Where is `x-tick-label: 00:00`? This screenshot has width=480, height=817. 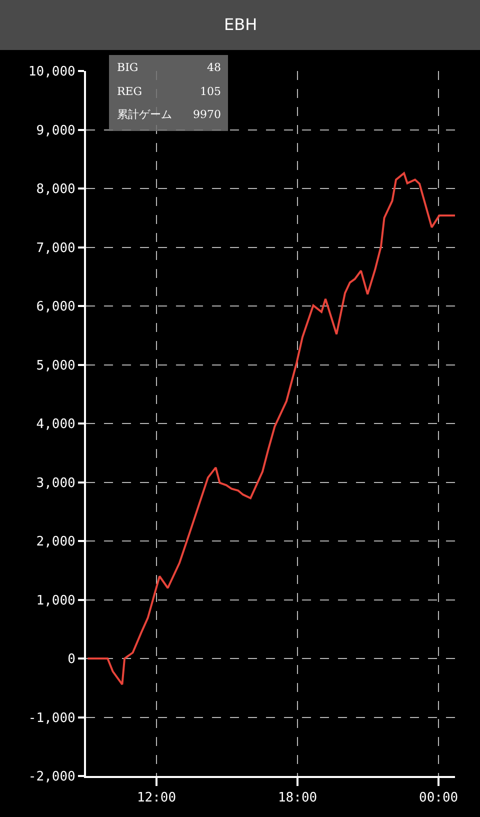
x-tick-label: 00:00 is located at coordinates (438, 798).